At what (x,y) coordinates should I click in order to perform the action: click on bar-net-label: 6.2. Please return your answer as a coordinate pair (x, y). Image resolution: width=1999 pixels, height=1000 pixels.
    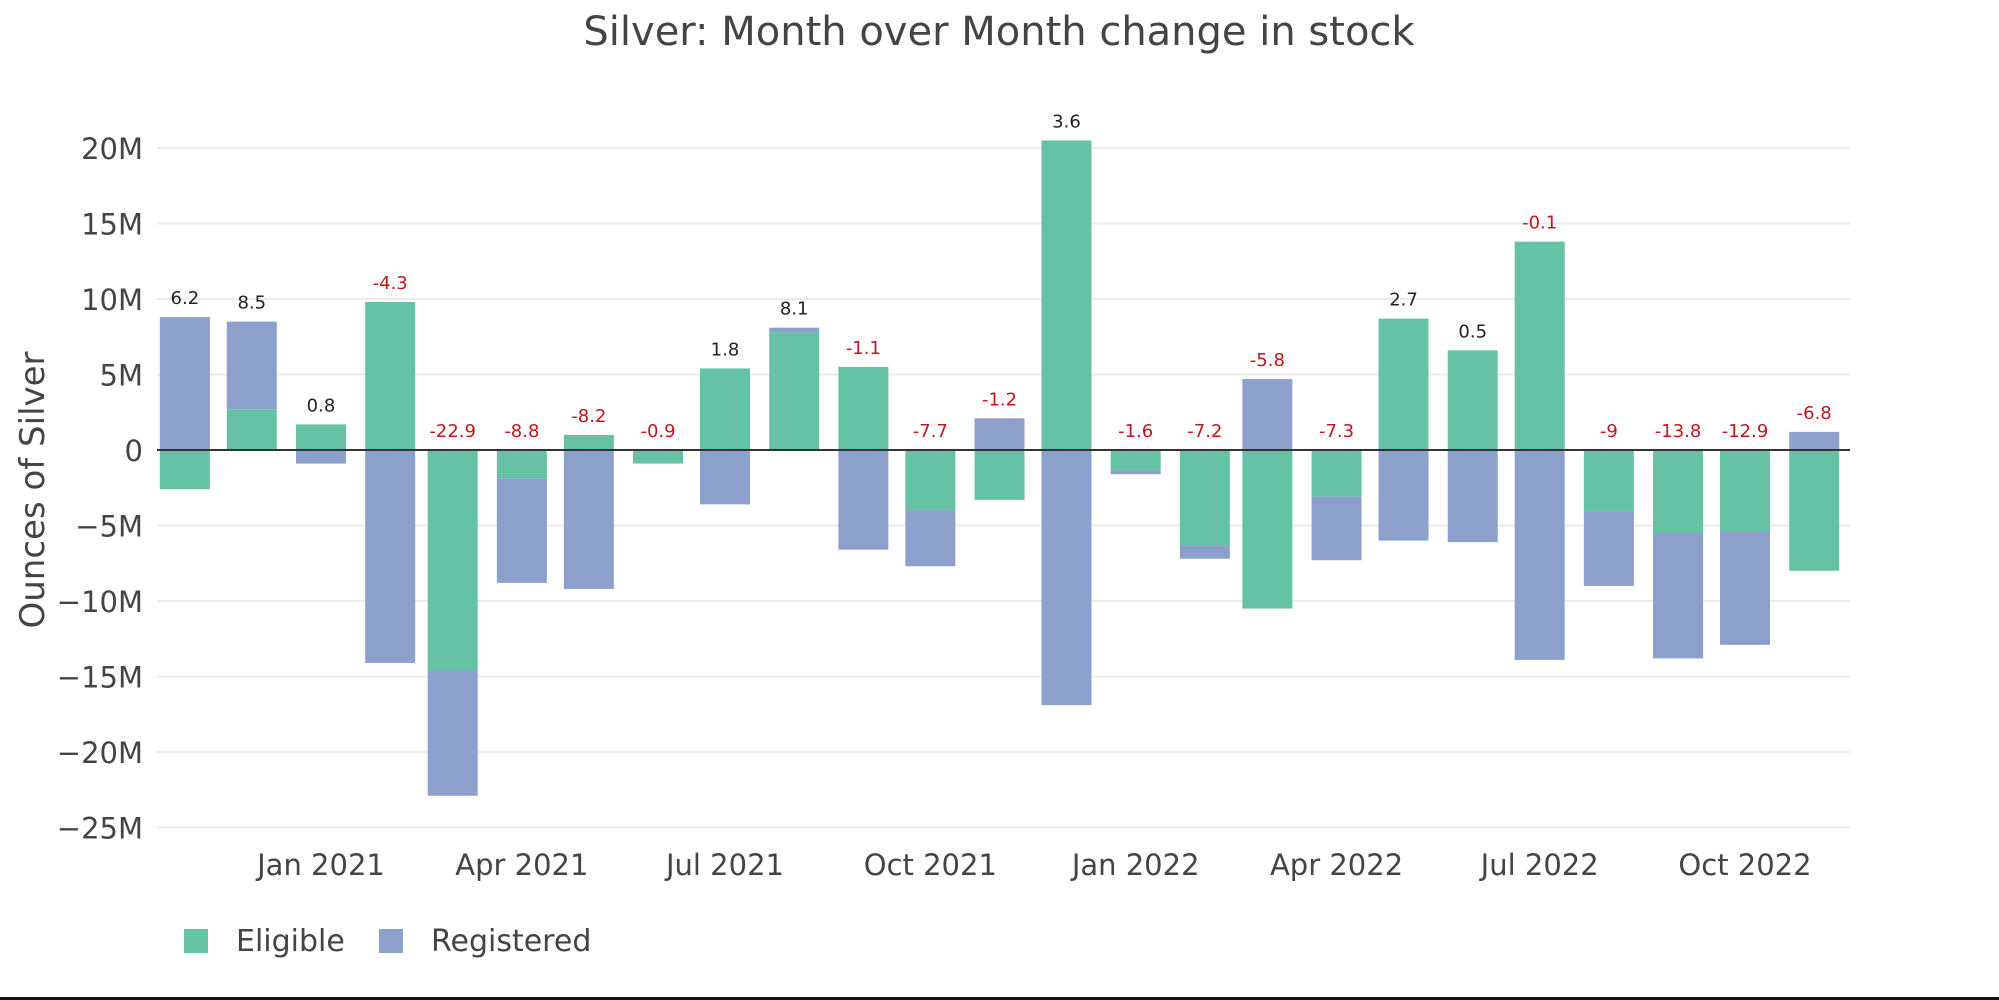
    Looking at the image, I should click on (185, 298).